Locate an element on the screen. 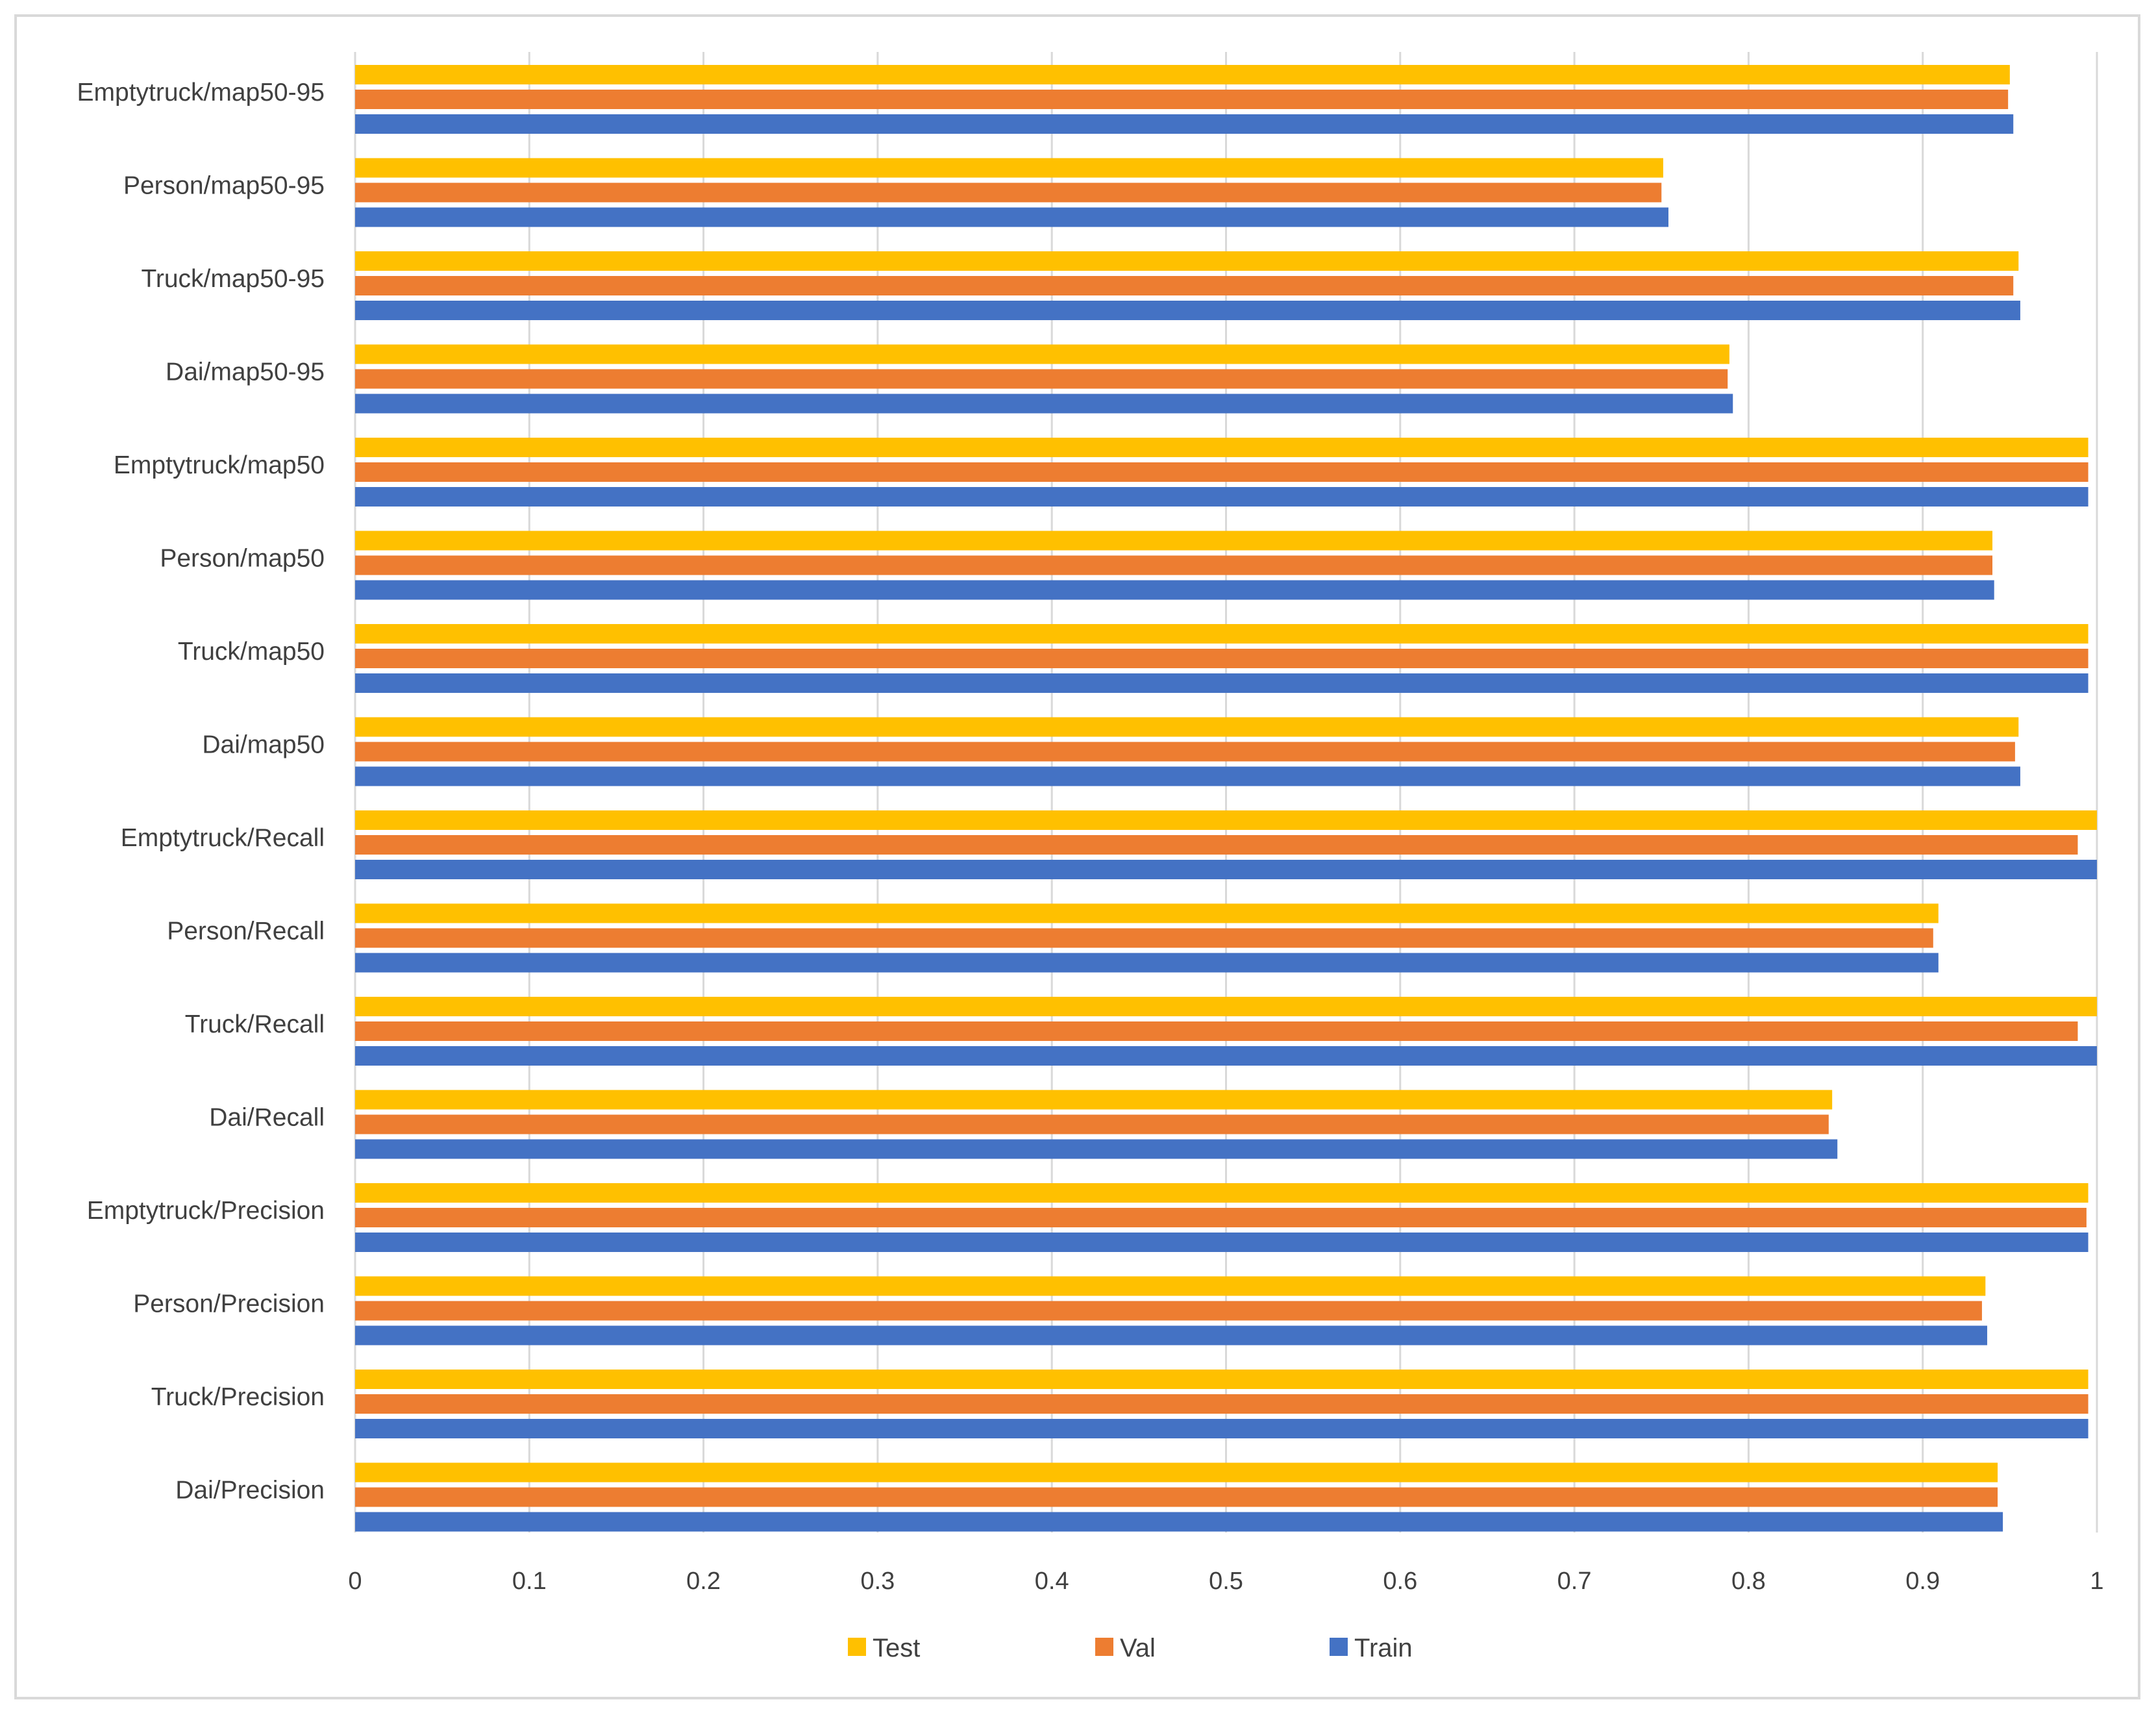  category-label: Person/Recall is located at coordinates (246, 931).